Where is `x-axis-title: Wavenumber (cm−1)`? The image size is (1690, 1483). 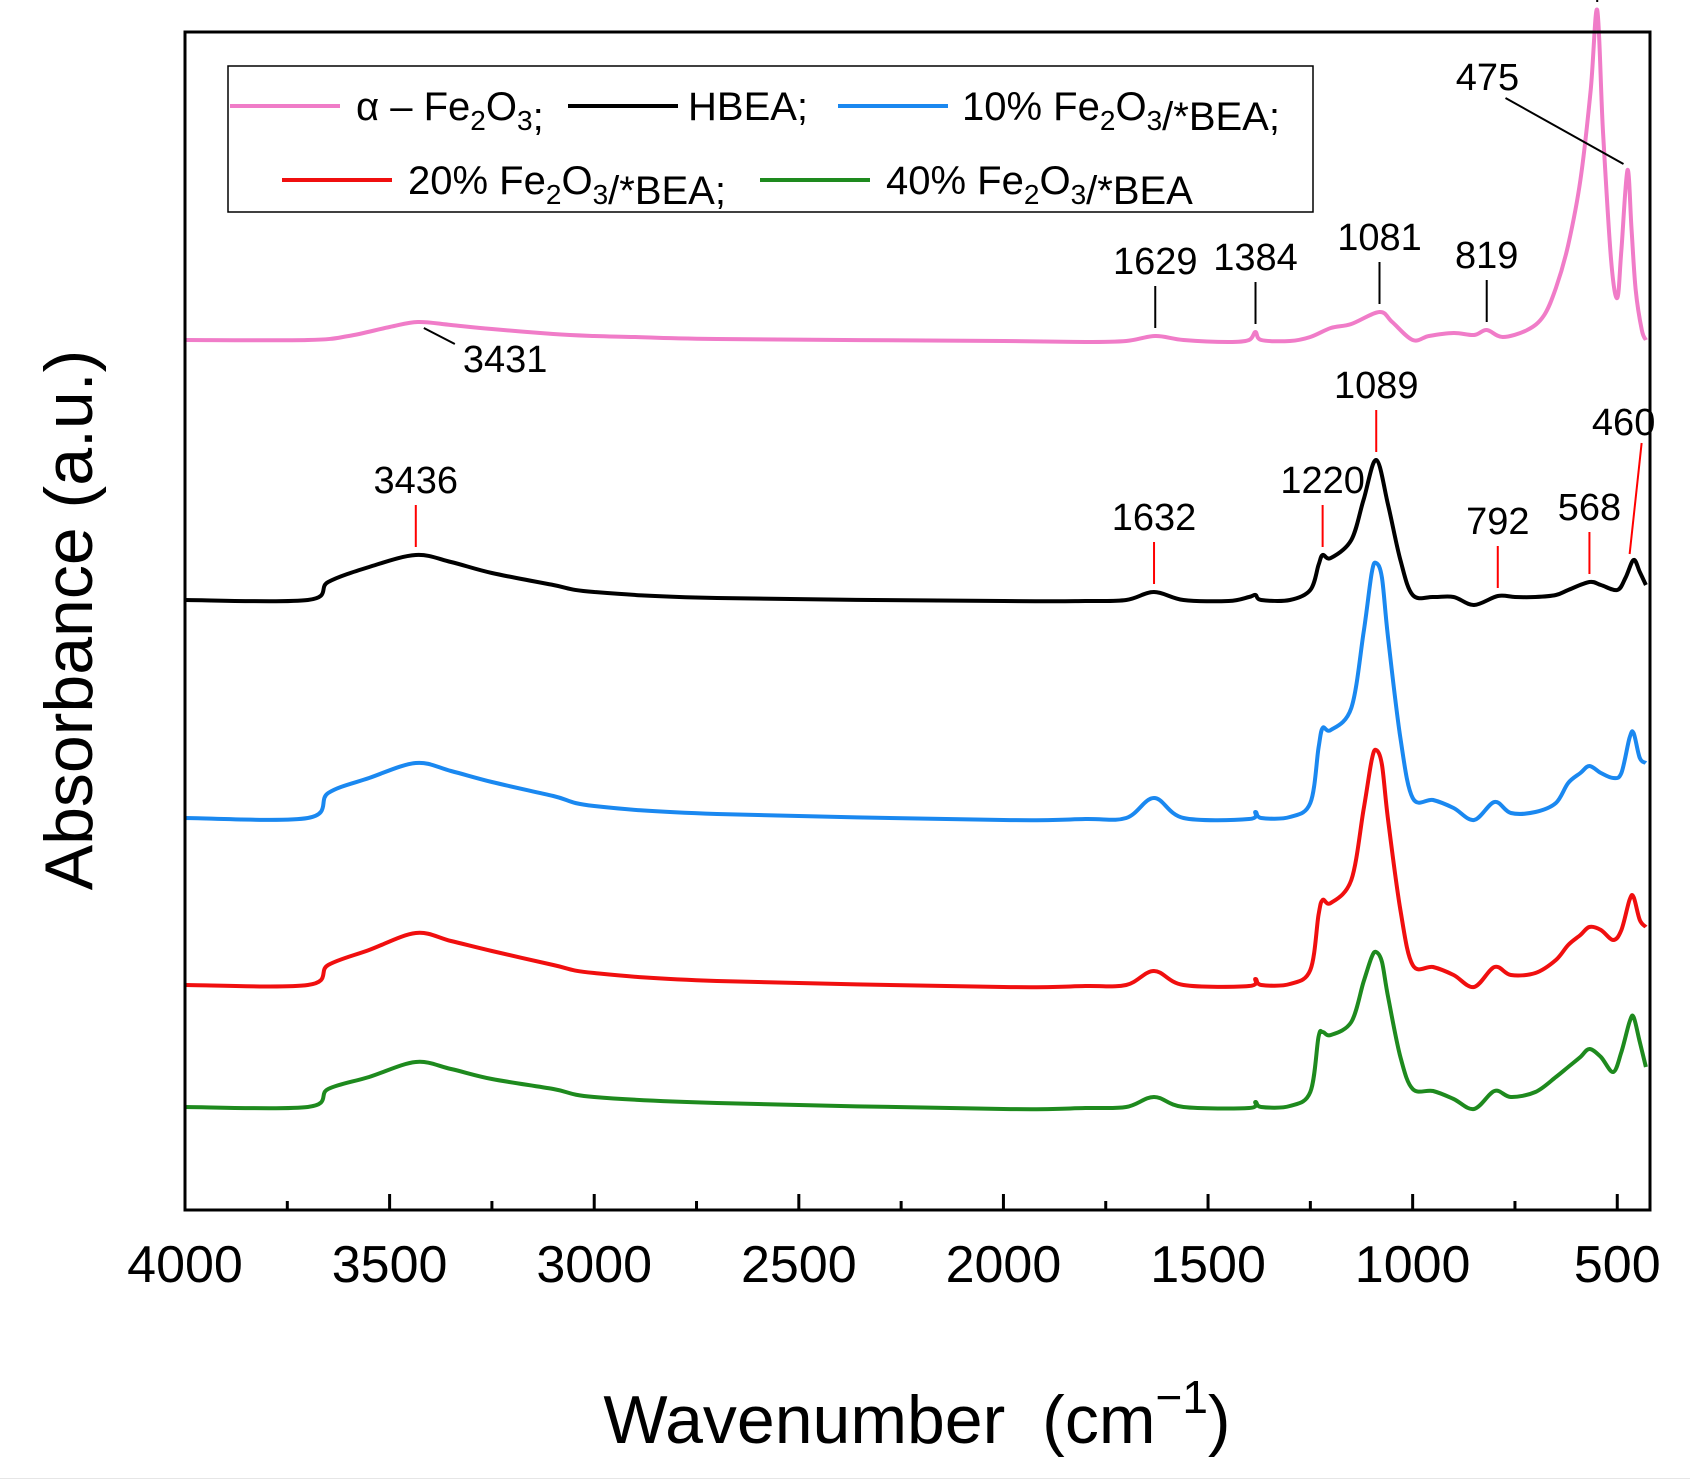
x-axis-title: Wavenumber (cm−1) is located at coordinates (916, 1414).